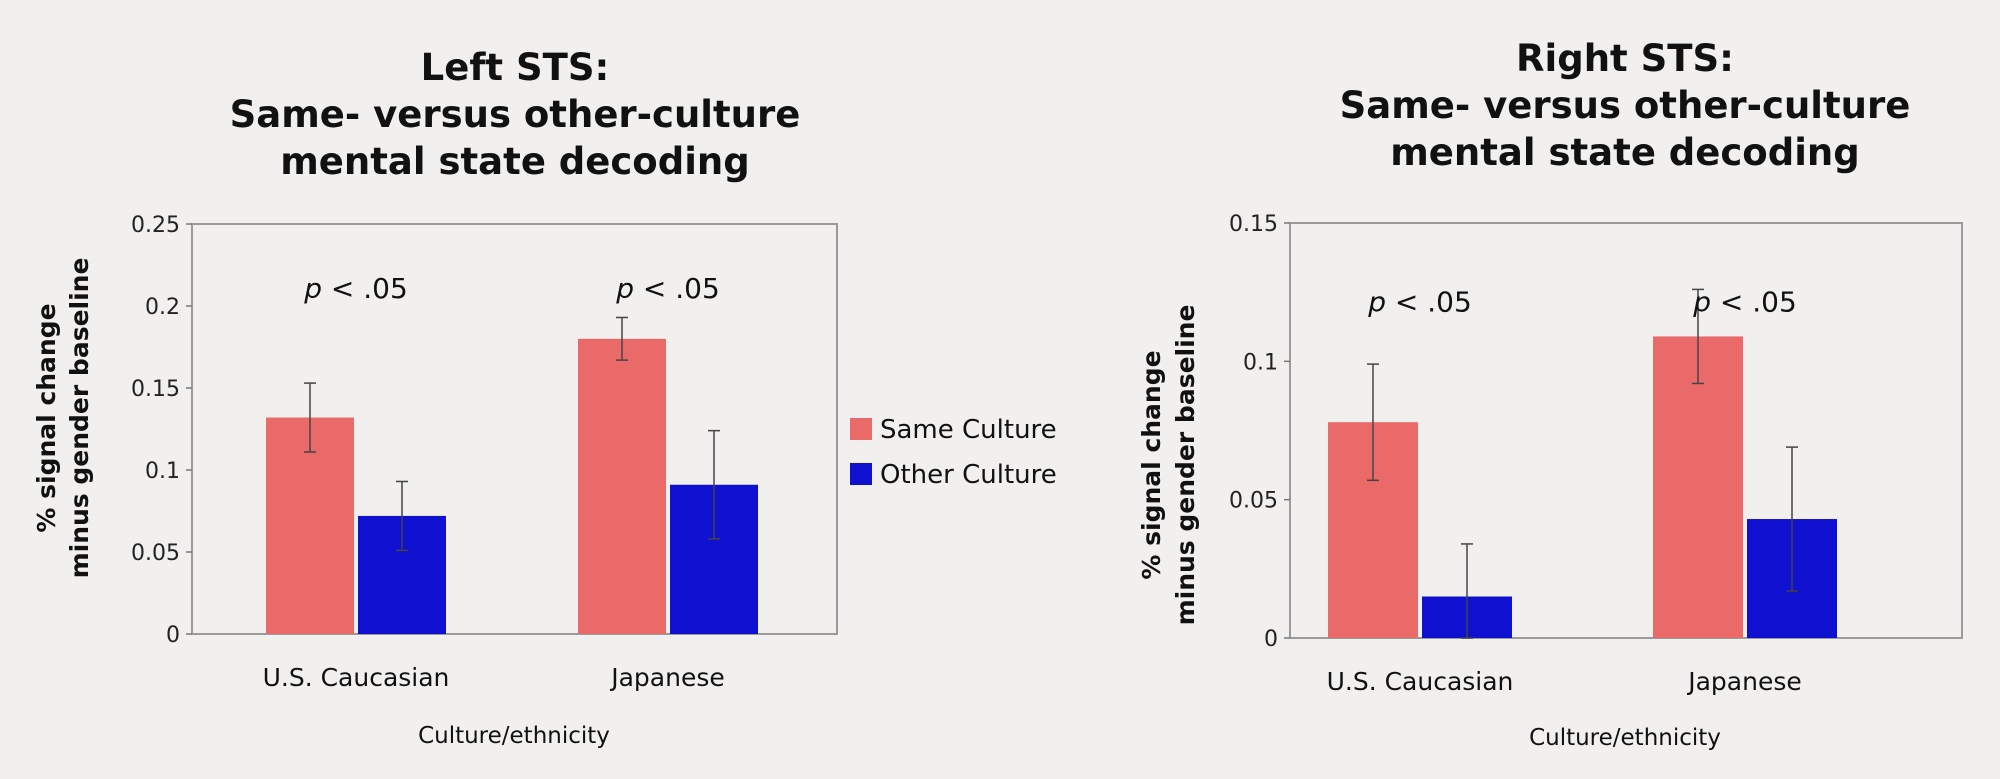 The width and height of the screenshot is (2000, 779). Describe the element at coordinates (1625, 58) in the screenshot. I see `chart-title-line-1: Right STS:` at that location.